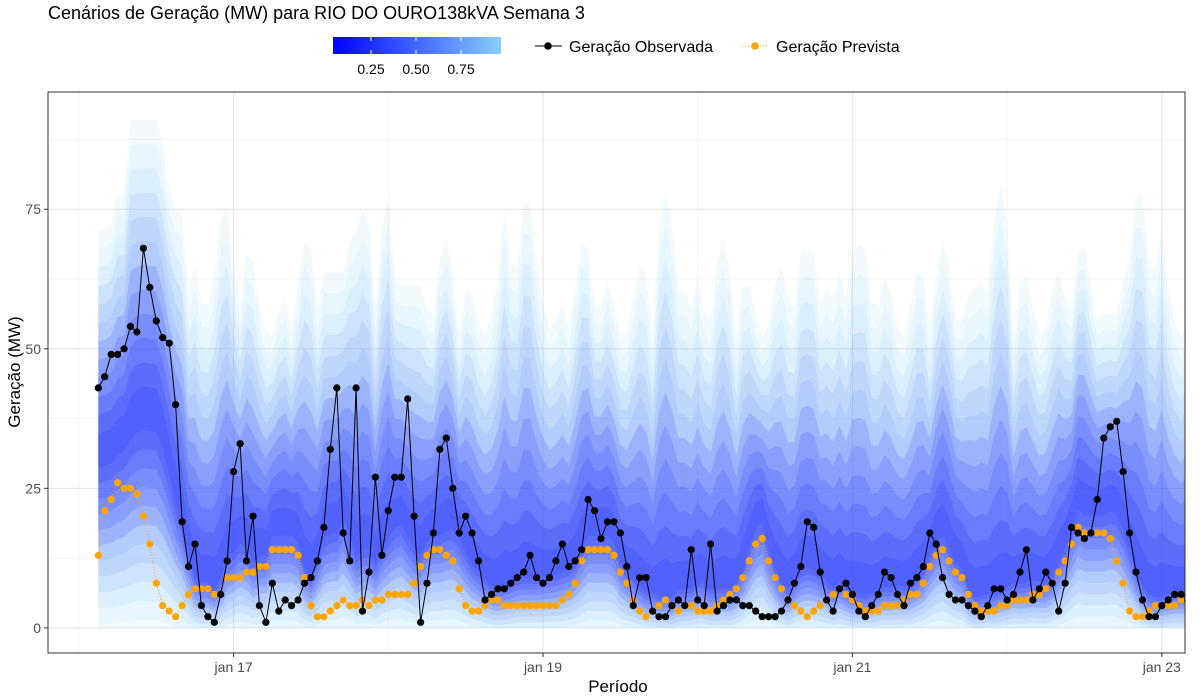  I want to click on y-axis: 0 25 50 75, so click(36, 418).